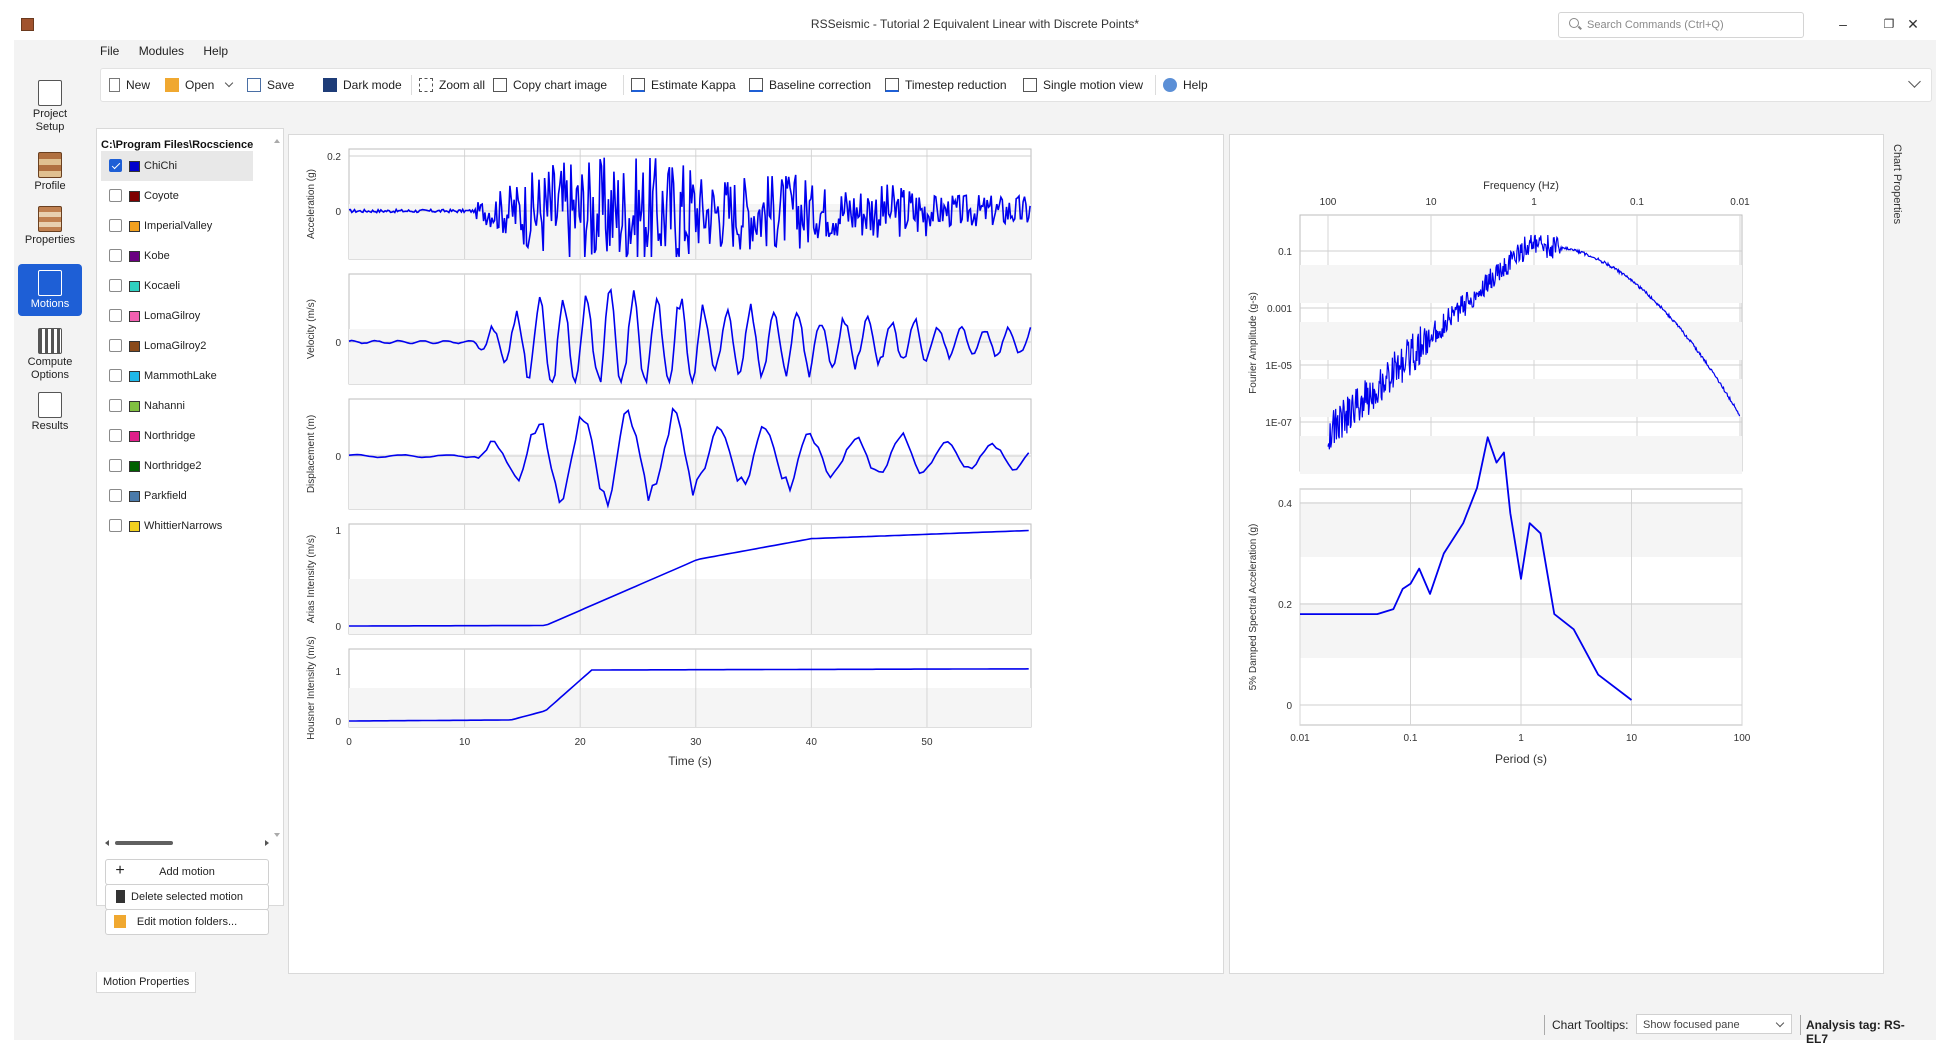 The image size is (1936, 1048). Describe the element at coordinates (311, 579) in the screenshot. I see `y-axis-label: Arias Intensity (m/s)` at that location.